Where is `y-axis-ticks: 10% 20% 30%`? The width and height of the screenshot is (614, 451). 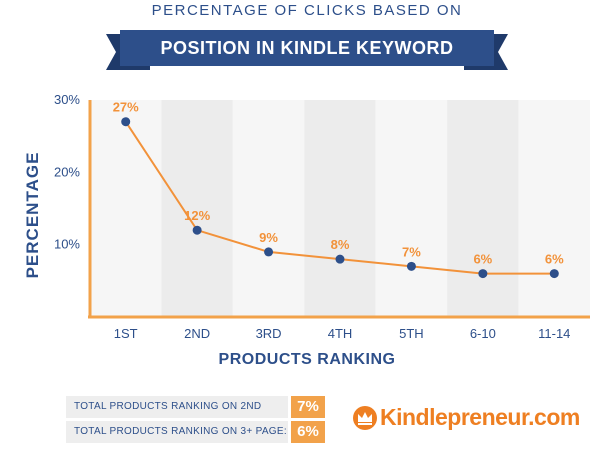
y-axis-ticks: 10% 20% 30% is located at coordinates (67, 172).